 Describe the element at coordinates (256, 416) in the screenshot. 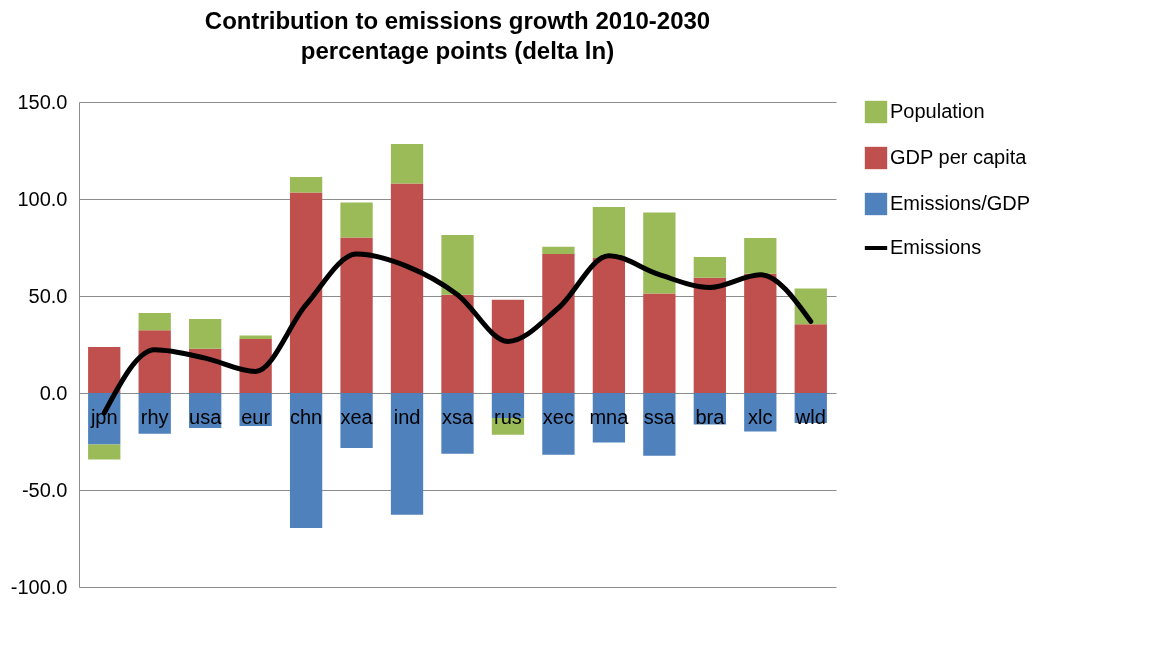

I see `x-tick-label: eur` at that location.